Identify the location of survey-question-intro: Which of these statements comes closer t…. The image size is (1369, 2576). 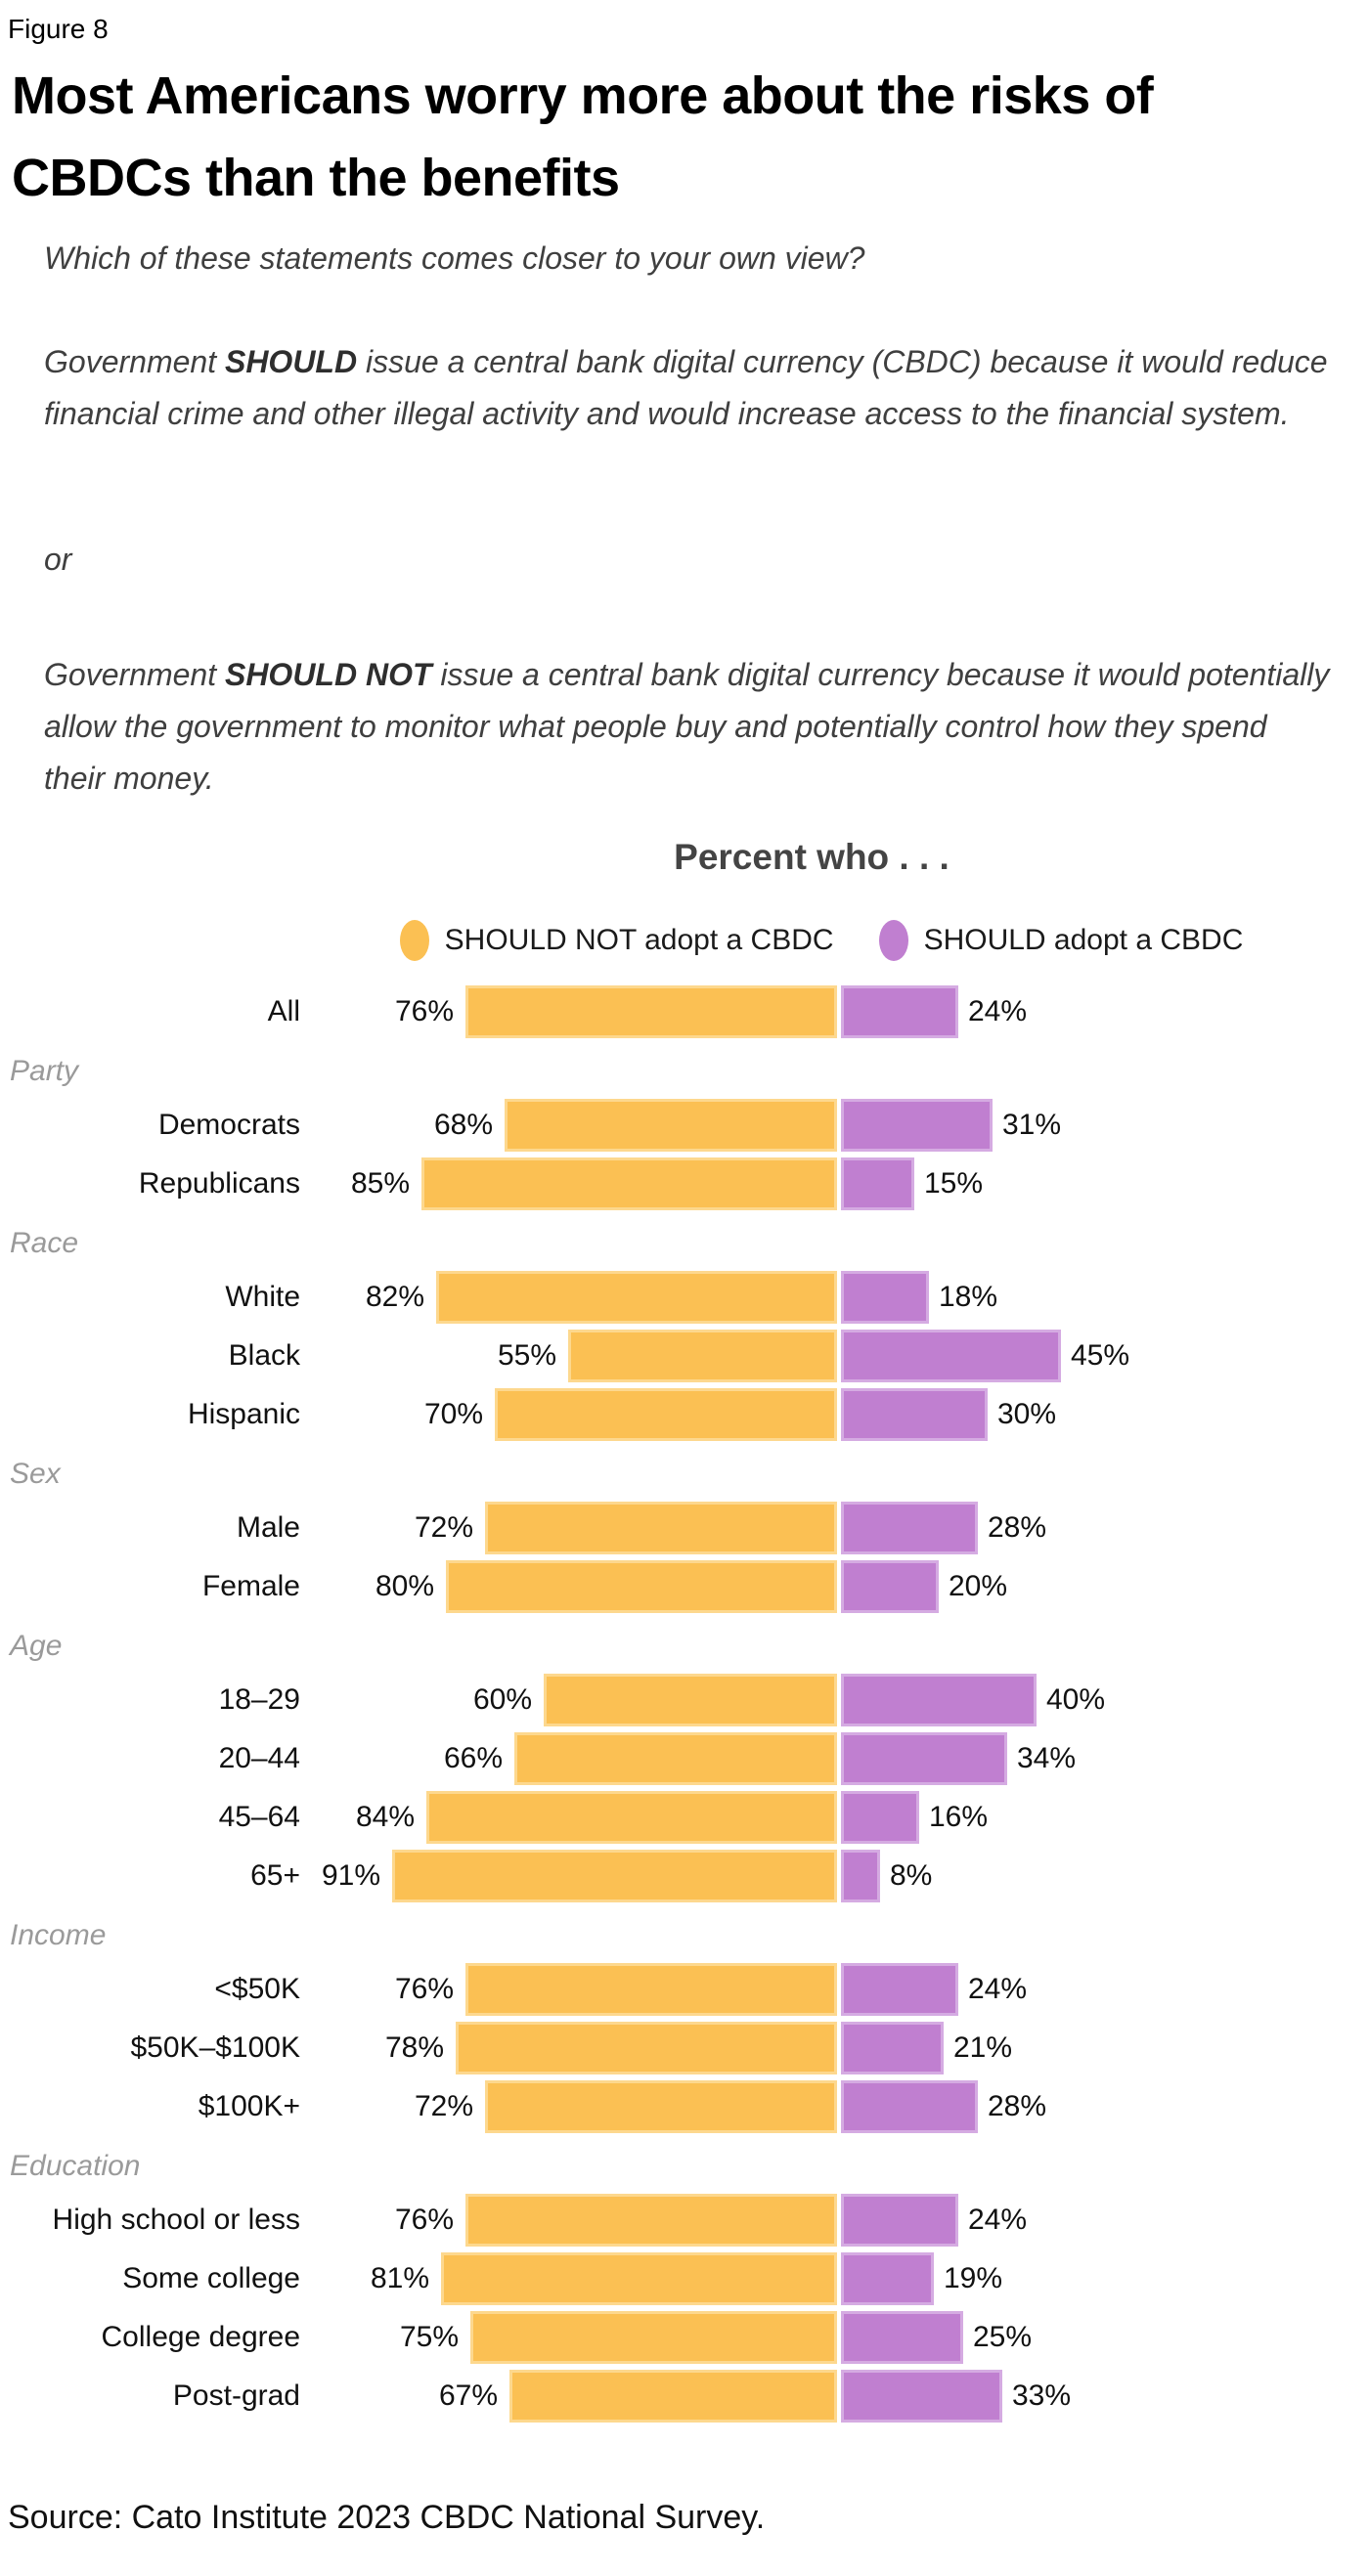
(455, 258).